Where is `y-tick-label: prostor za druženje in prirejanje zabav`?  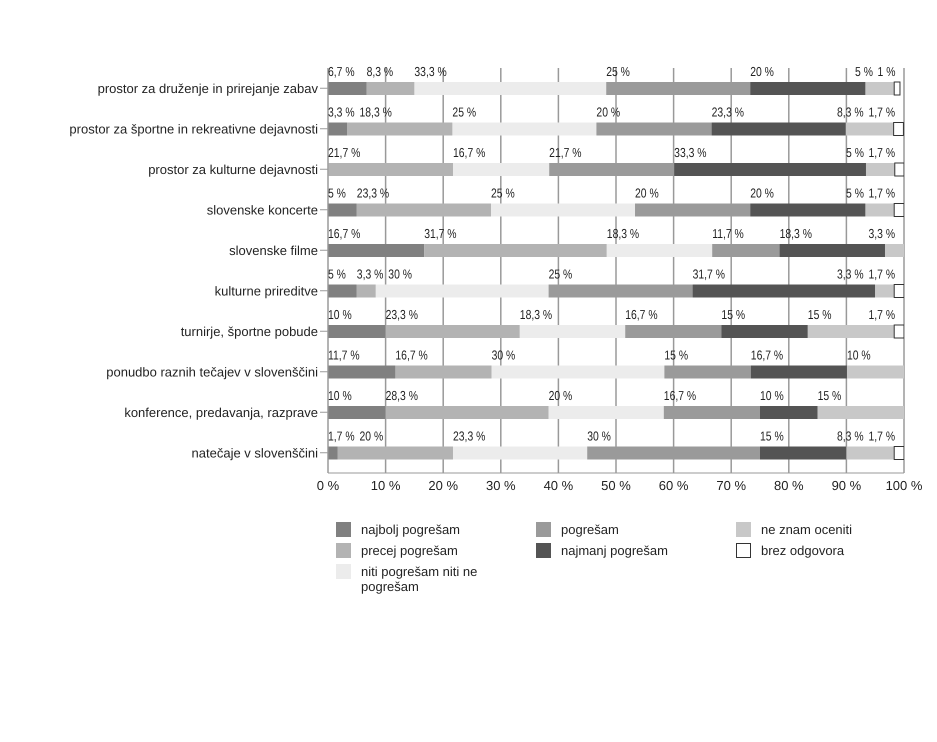 y-tick-label: prostor za druženje in prirejanje zabav is located at coordinates (208, 88).